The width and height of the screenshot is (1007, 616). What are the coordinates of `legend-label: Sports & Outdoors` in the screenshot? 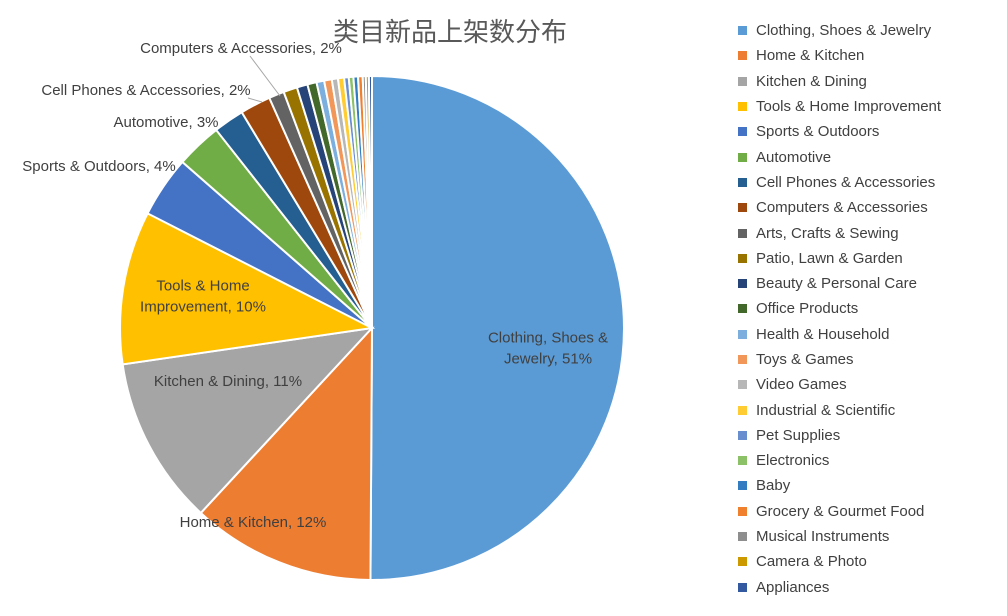 It's located at (818, 132).